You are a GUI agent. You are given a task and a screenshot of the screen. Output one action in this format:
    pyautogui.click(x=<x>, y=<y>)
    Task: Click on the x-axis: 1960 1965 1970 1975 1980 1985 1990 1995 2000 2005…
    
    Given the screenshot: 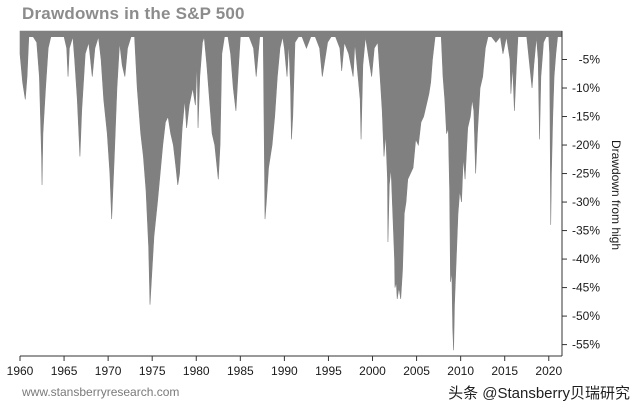 What is the action you would take?
    pyautogui.click(x=284, y=366)
    